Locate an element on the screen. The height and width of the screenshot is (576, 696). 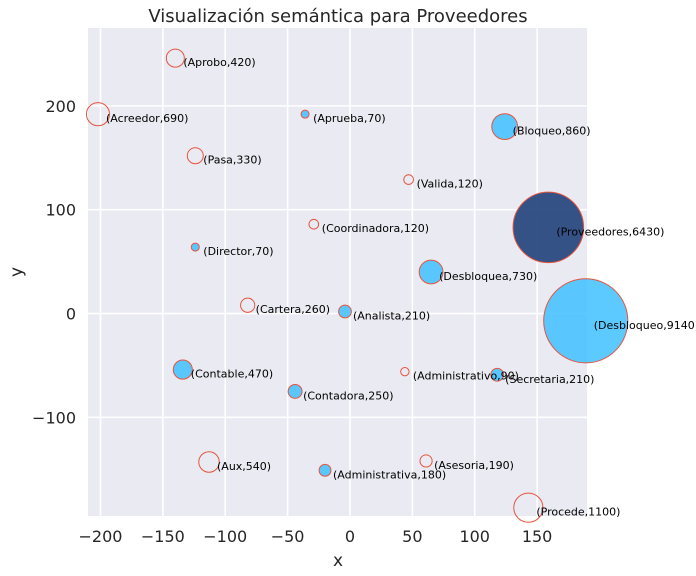
point-director is located at coordinates (195, 247).